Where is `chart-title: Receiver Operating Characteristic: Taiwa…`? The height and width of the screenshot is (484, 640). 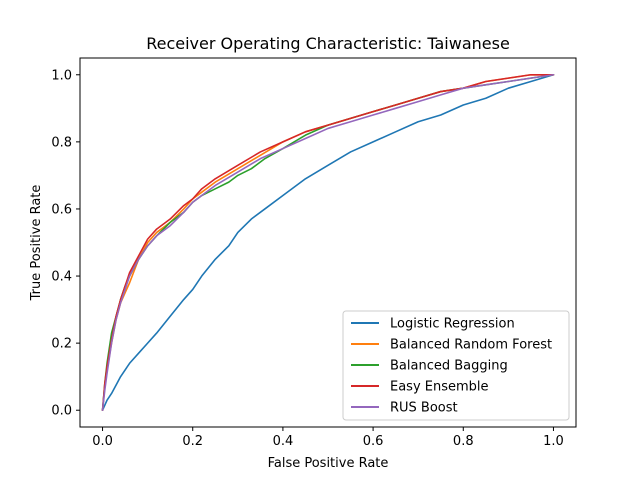 chart-title: Receiver Operating Characteristic: Taiwa… is located at coordinates (328, 43).